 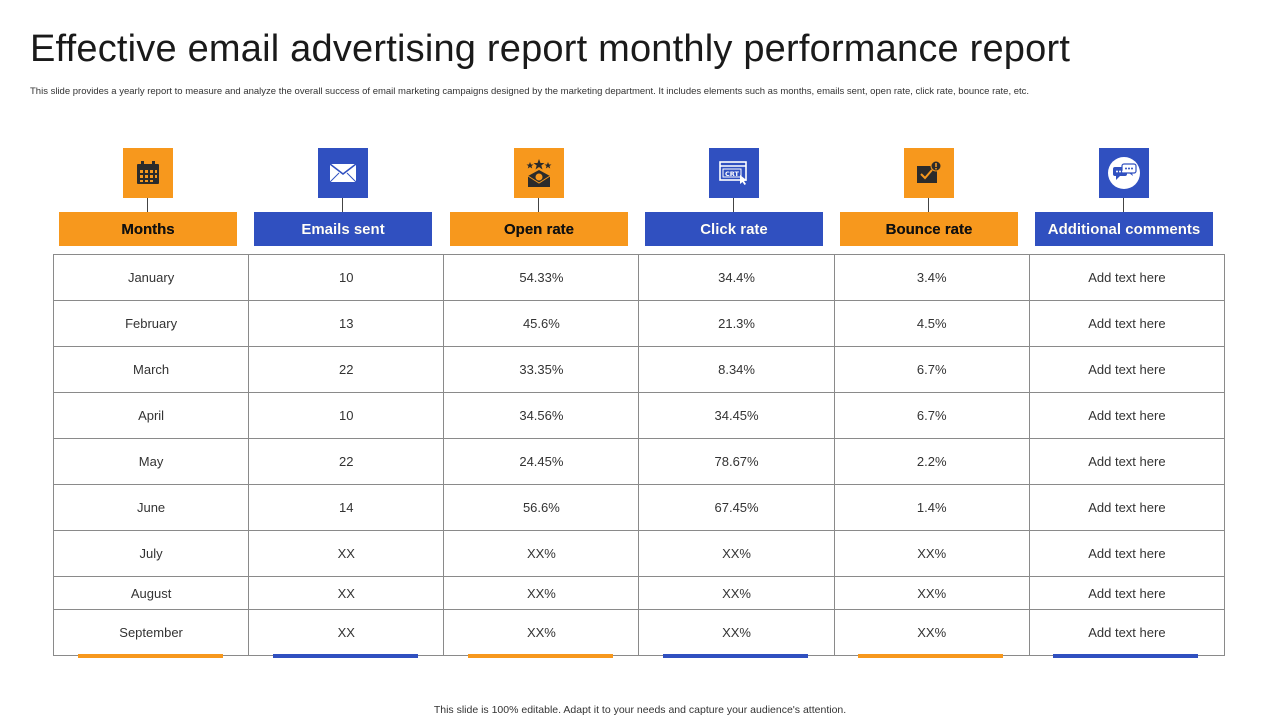 What do you see at coordinates (736, 461) in the screenshot?
I see `table-cell: 78.67%` at bounding box center [736, 461].